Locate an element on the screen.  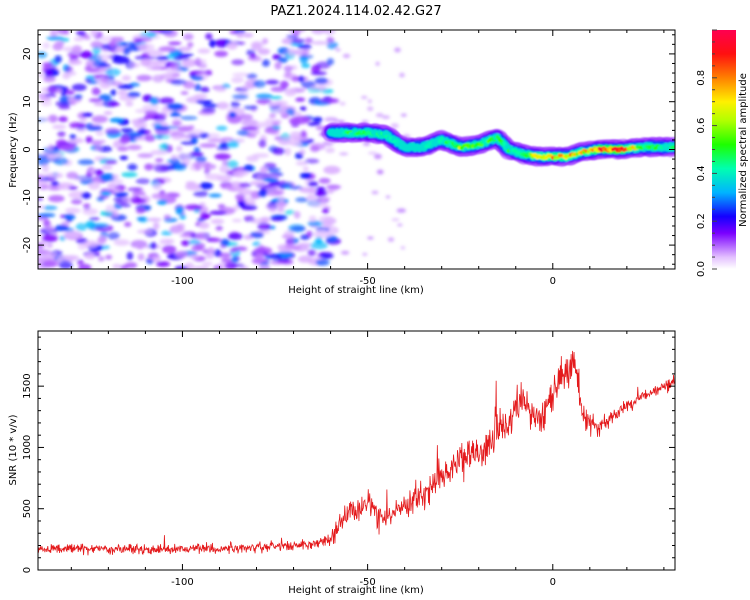
figure-title: PAZ1.2024.114.02.42.G27 is located at coordinates (355, 11).